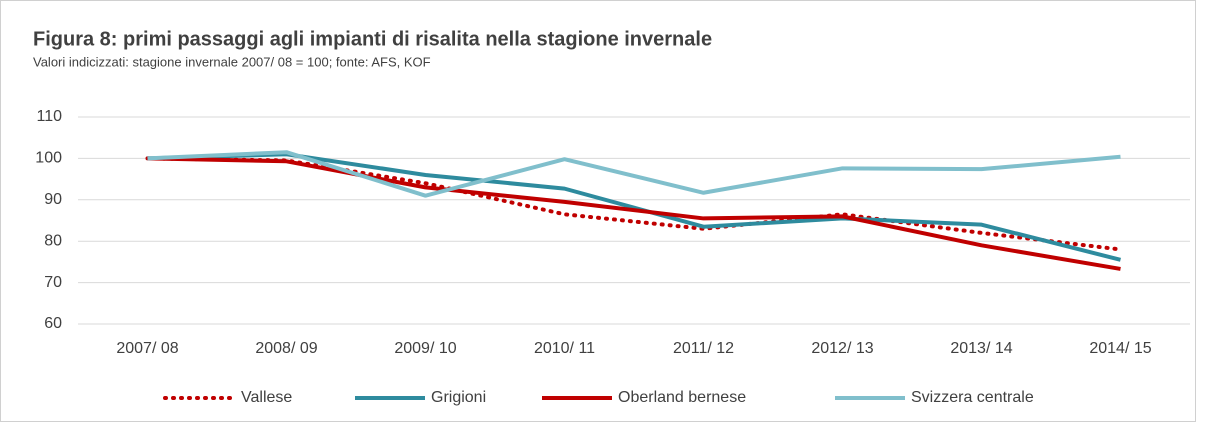 The width and height of the screenshot is (1205, 424). I want to click on x-tick-label: 2010/ 11, so click(564, 348).